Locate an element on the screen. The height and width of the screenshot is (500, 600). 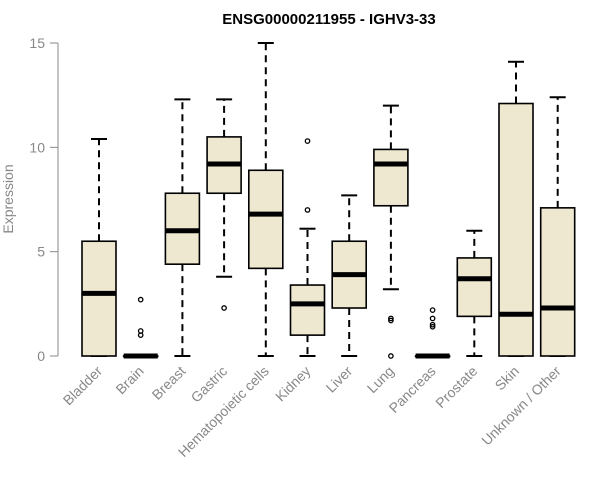
x-tick-label: Breast is located at coordinates (169, 383).